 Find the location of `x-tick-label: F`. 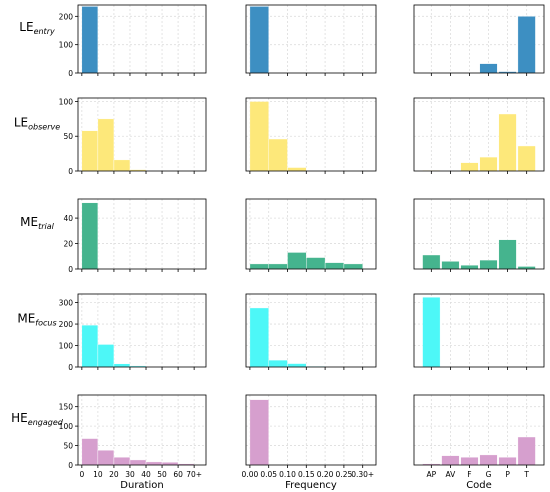

x-tick-label: F is located at coordinates (469, 474).